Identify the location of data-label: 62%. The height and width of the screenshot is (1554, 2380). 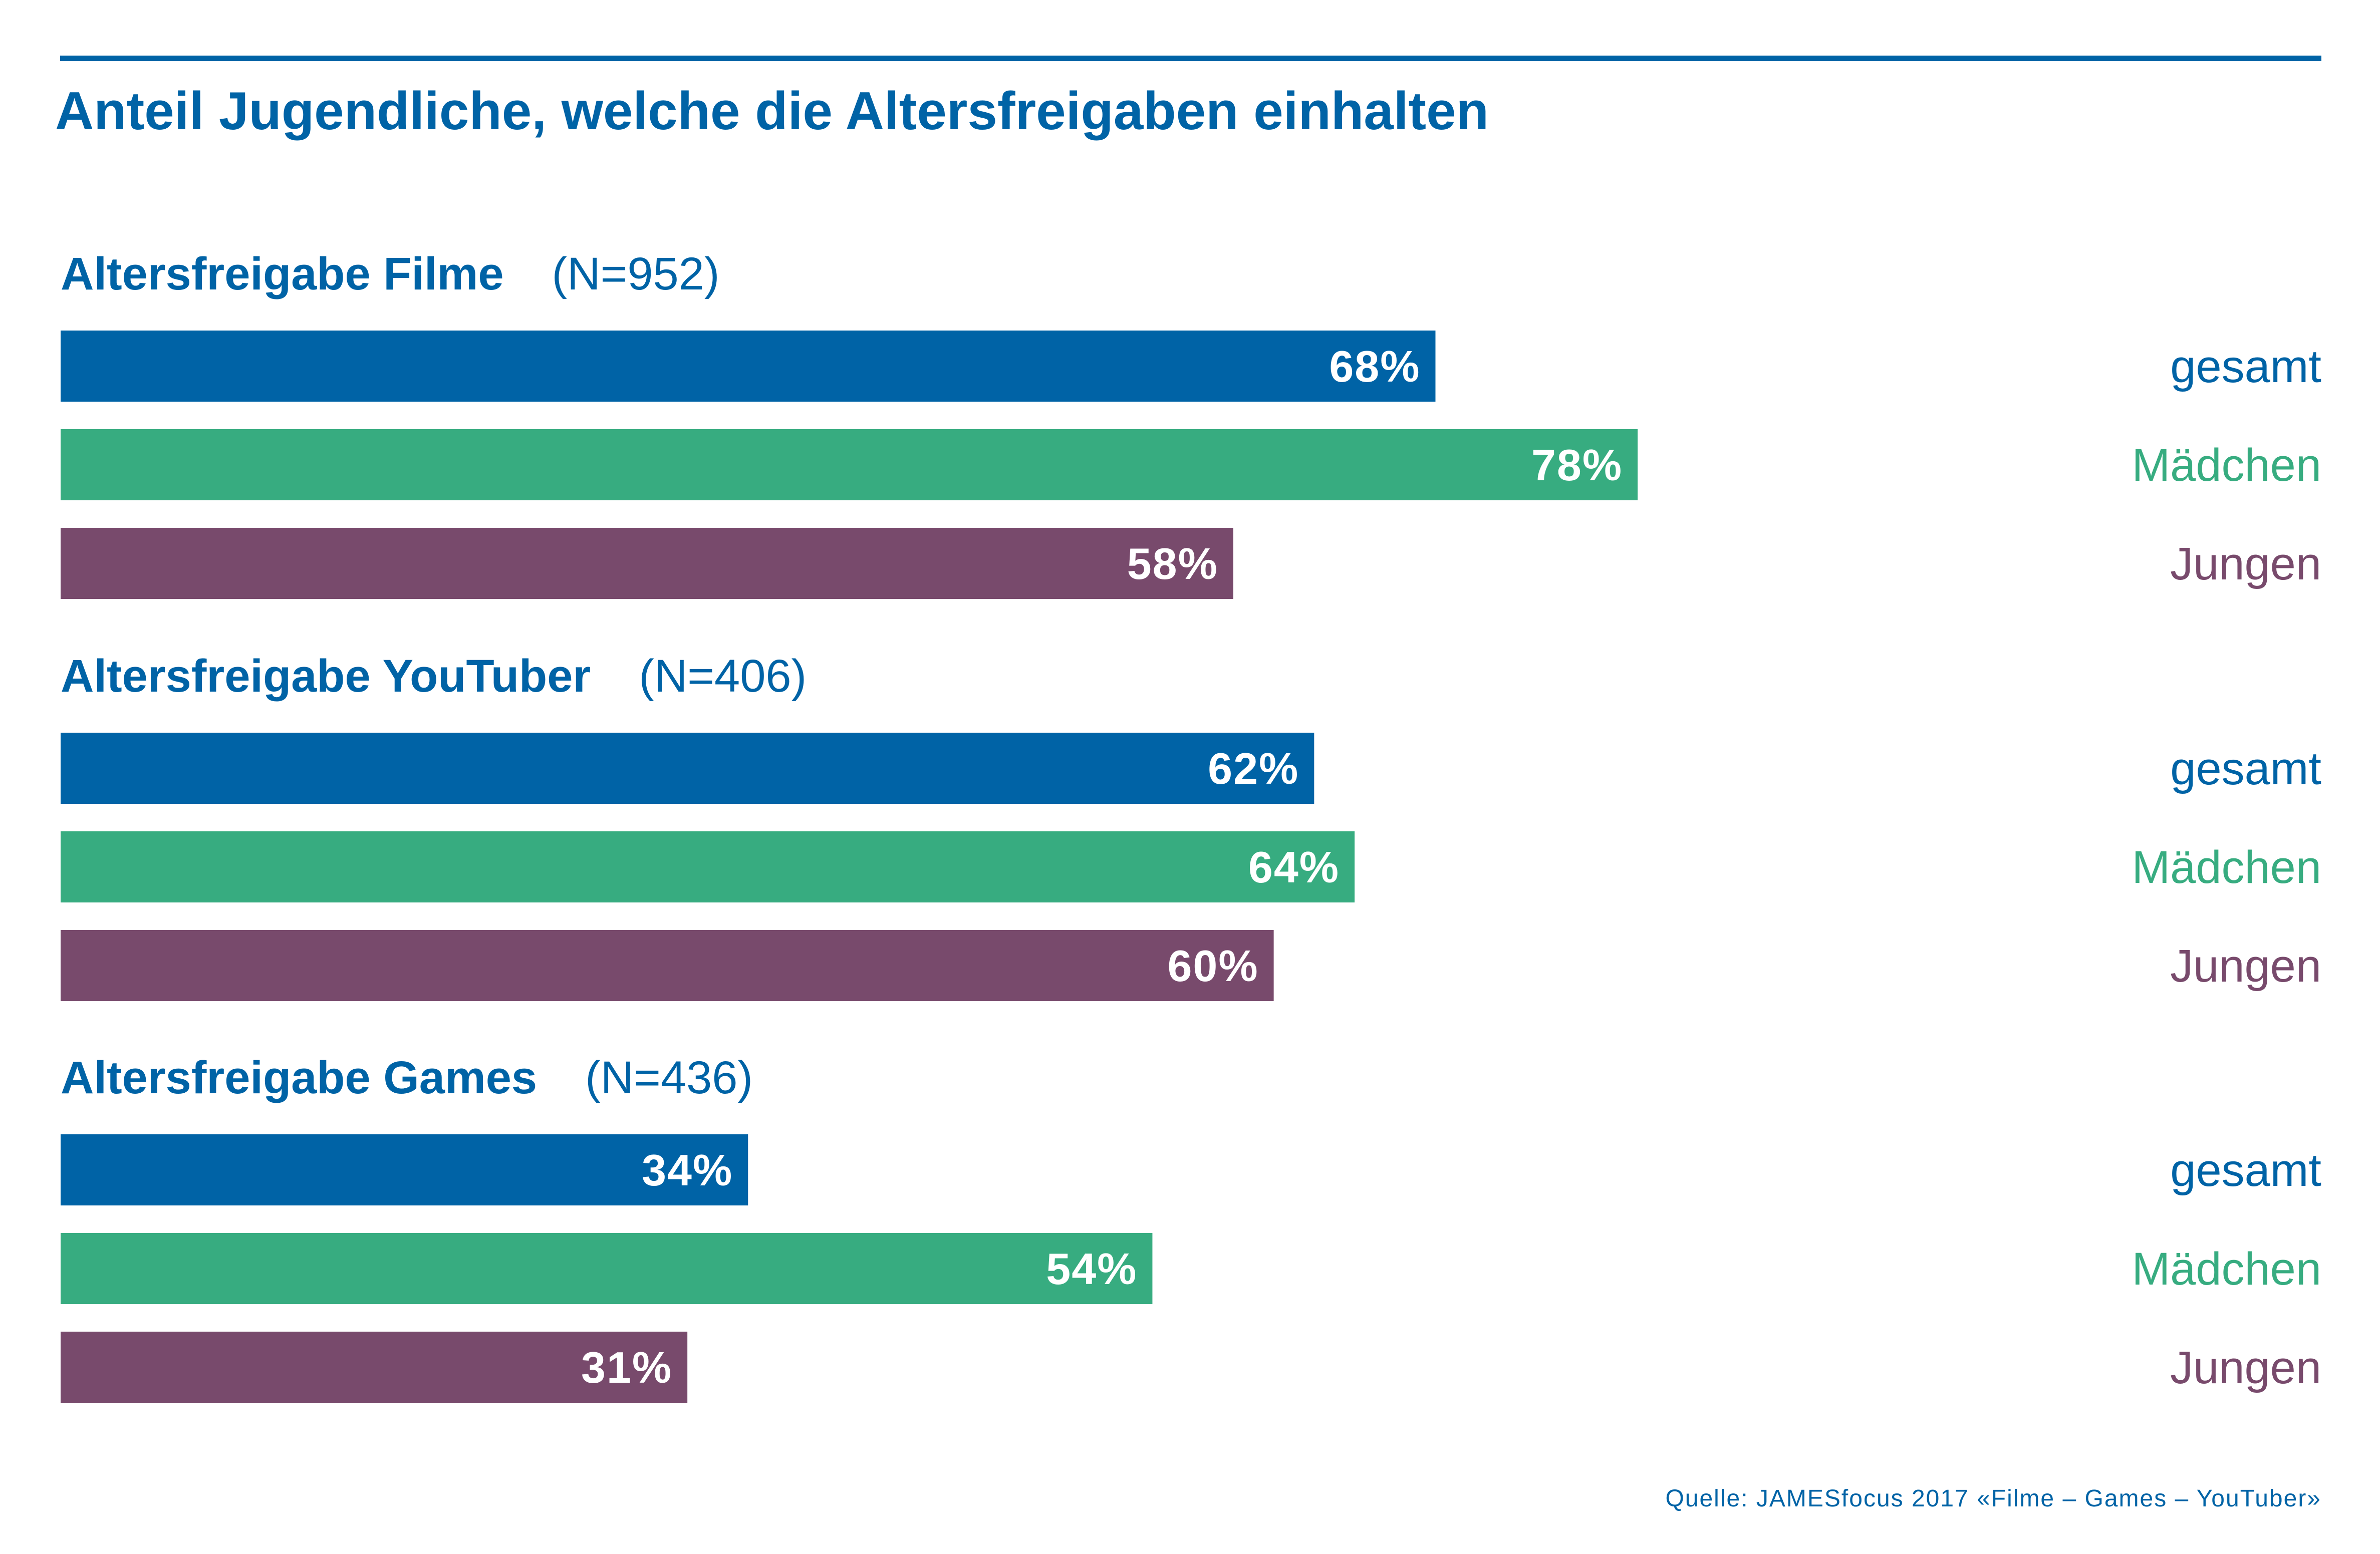
(1253, 768).